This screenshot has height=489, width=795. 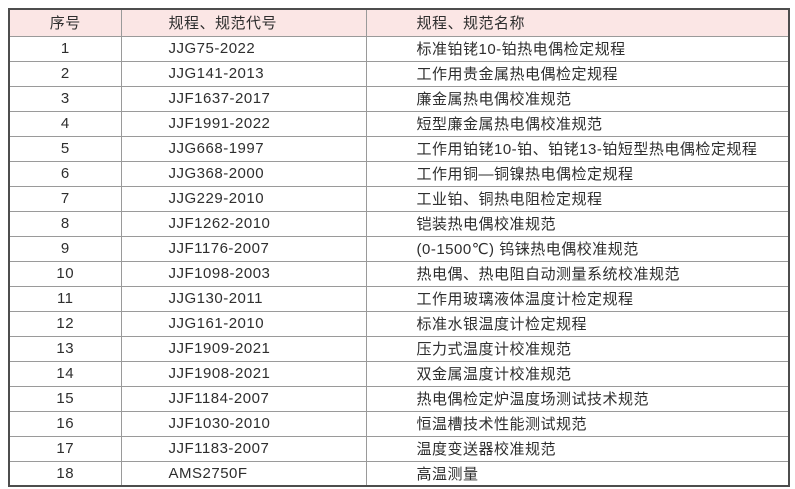 I want to click on col-header-code: 规程、规范代号, so click(x=243, y=22).